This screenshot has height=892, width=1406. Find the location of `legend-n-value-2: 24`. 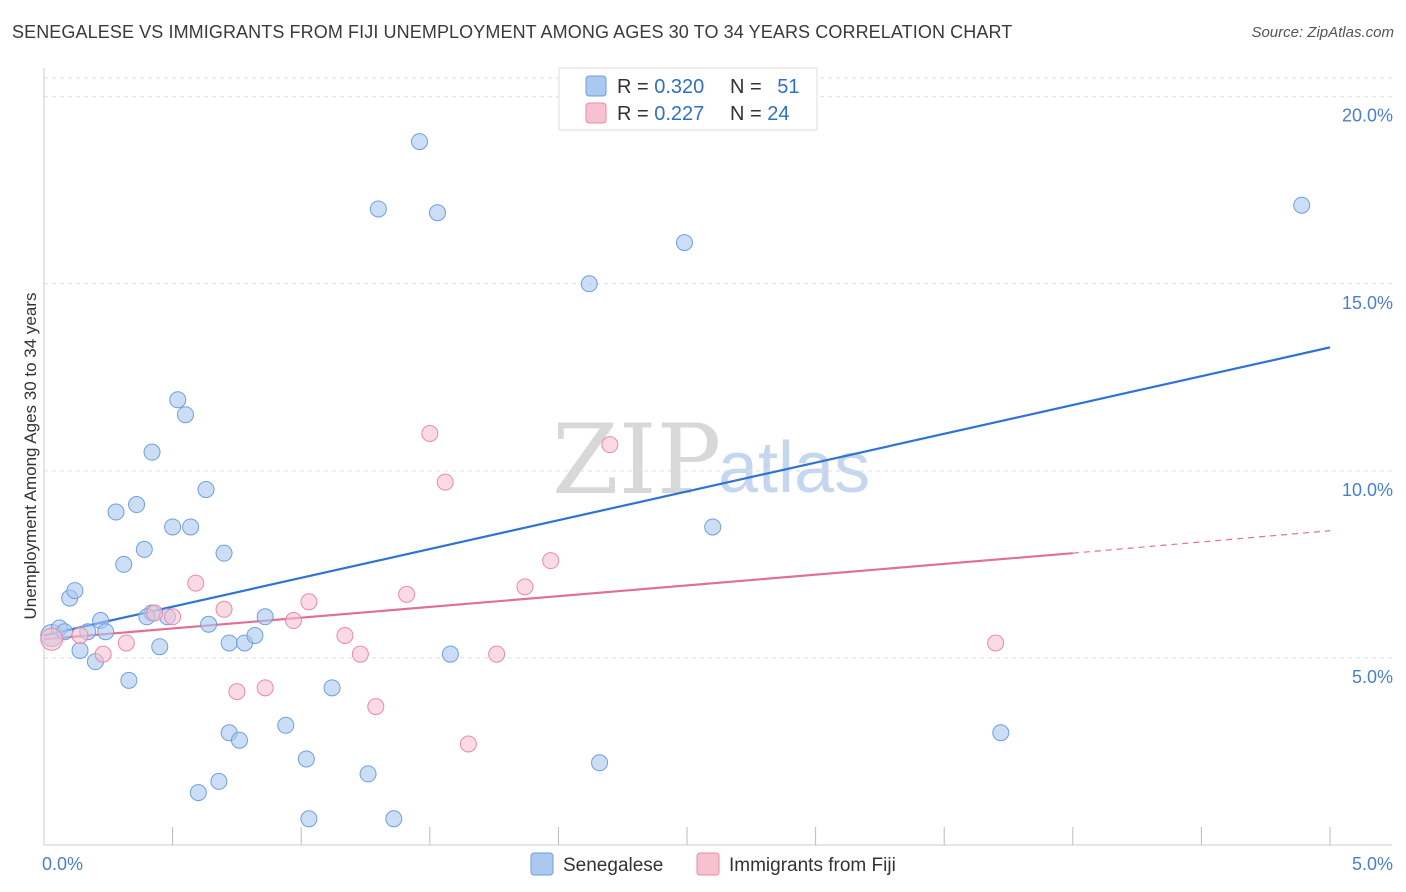

legend-n-value-2: 24 is located at coordinates (778, 114).